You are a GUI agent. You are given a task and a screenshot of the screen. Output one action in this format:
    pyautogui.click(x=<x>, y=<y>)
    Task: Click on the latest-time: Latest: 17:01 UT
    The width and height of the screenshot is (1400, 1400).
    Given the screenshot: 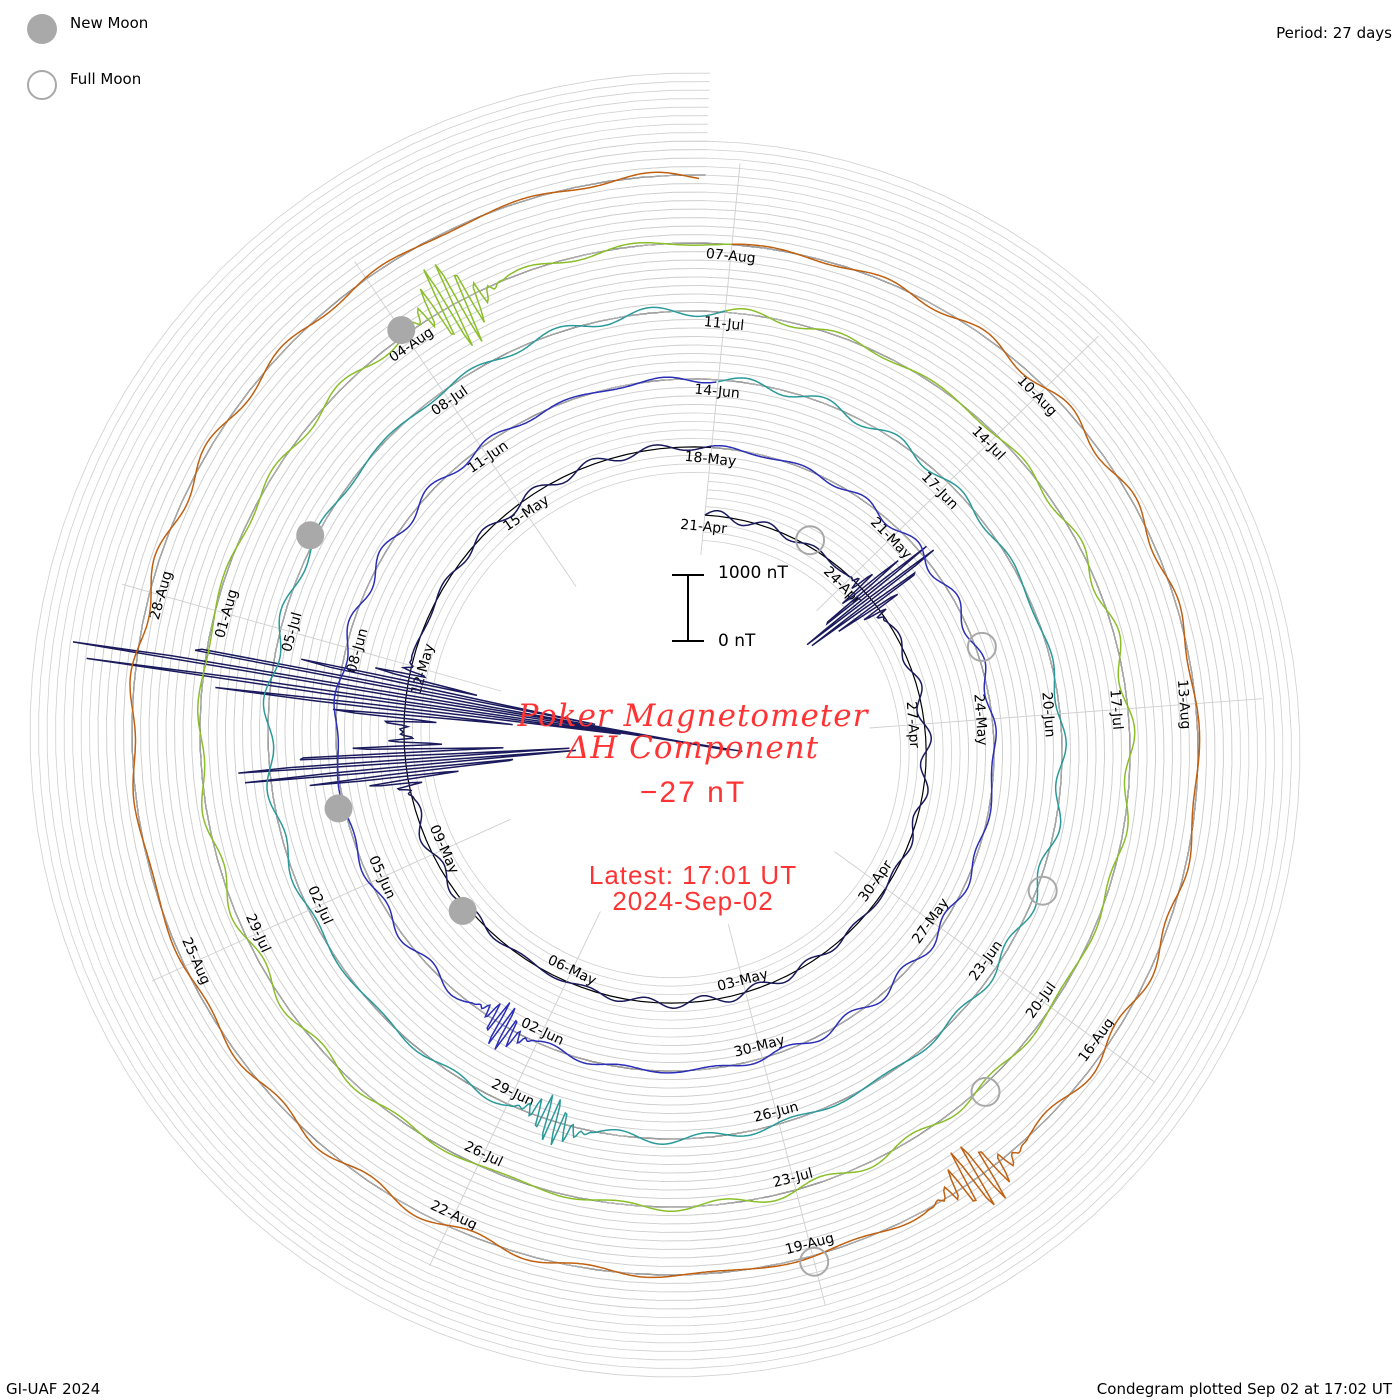 What is the action you would take?
    pyautogui.click(x=693, y=875)
    